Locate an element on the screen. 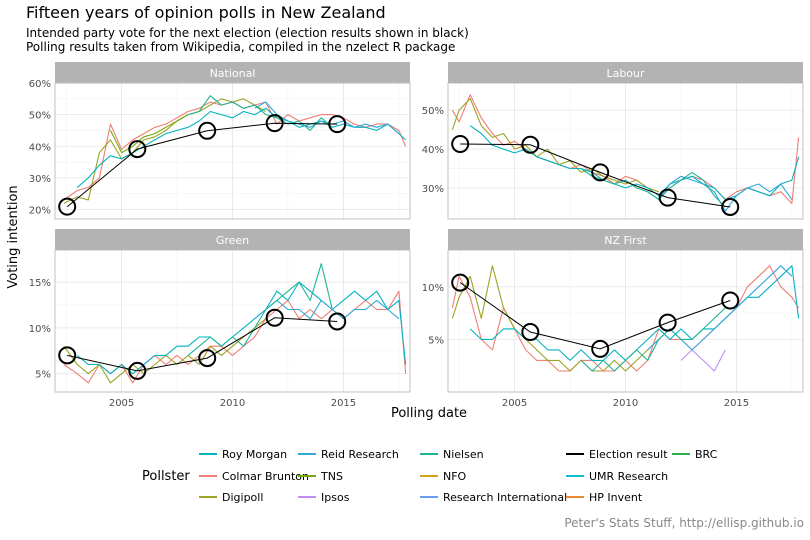 Image resolution: width=810 pixels, height=540 pixels. legend-item-brc: BRC is located at coordinates (694, 454).